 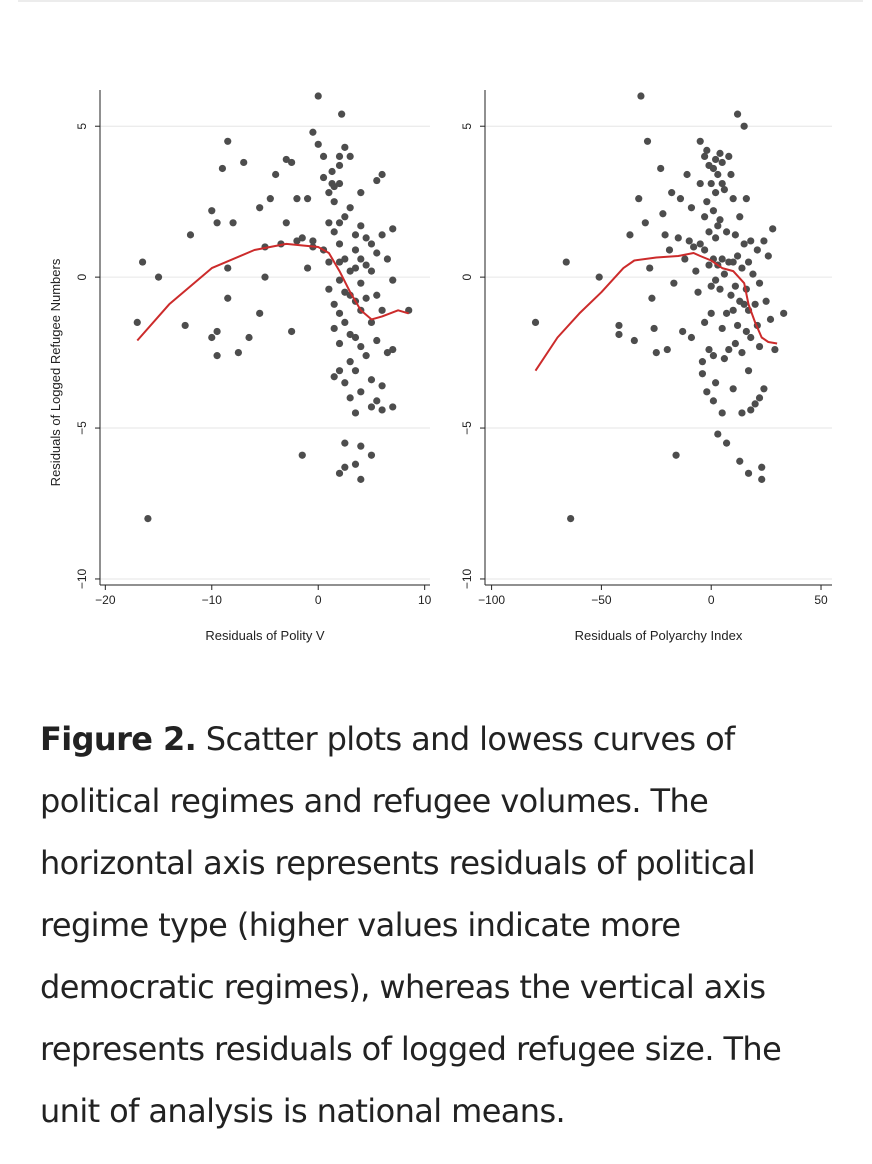 I want to click on lowess-curve, so click(x=272, y=292).